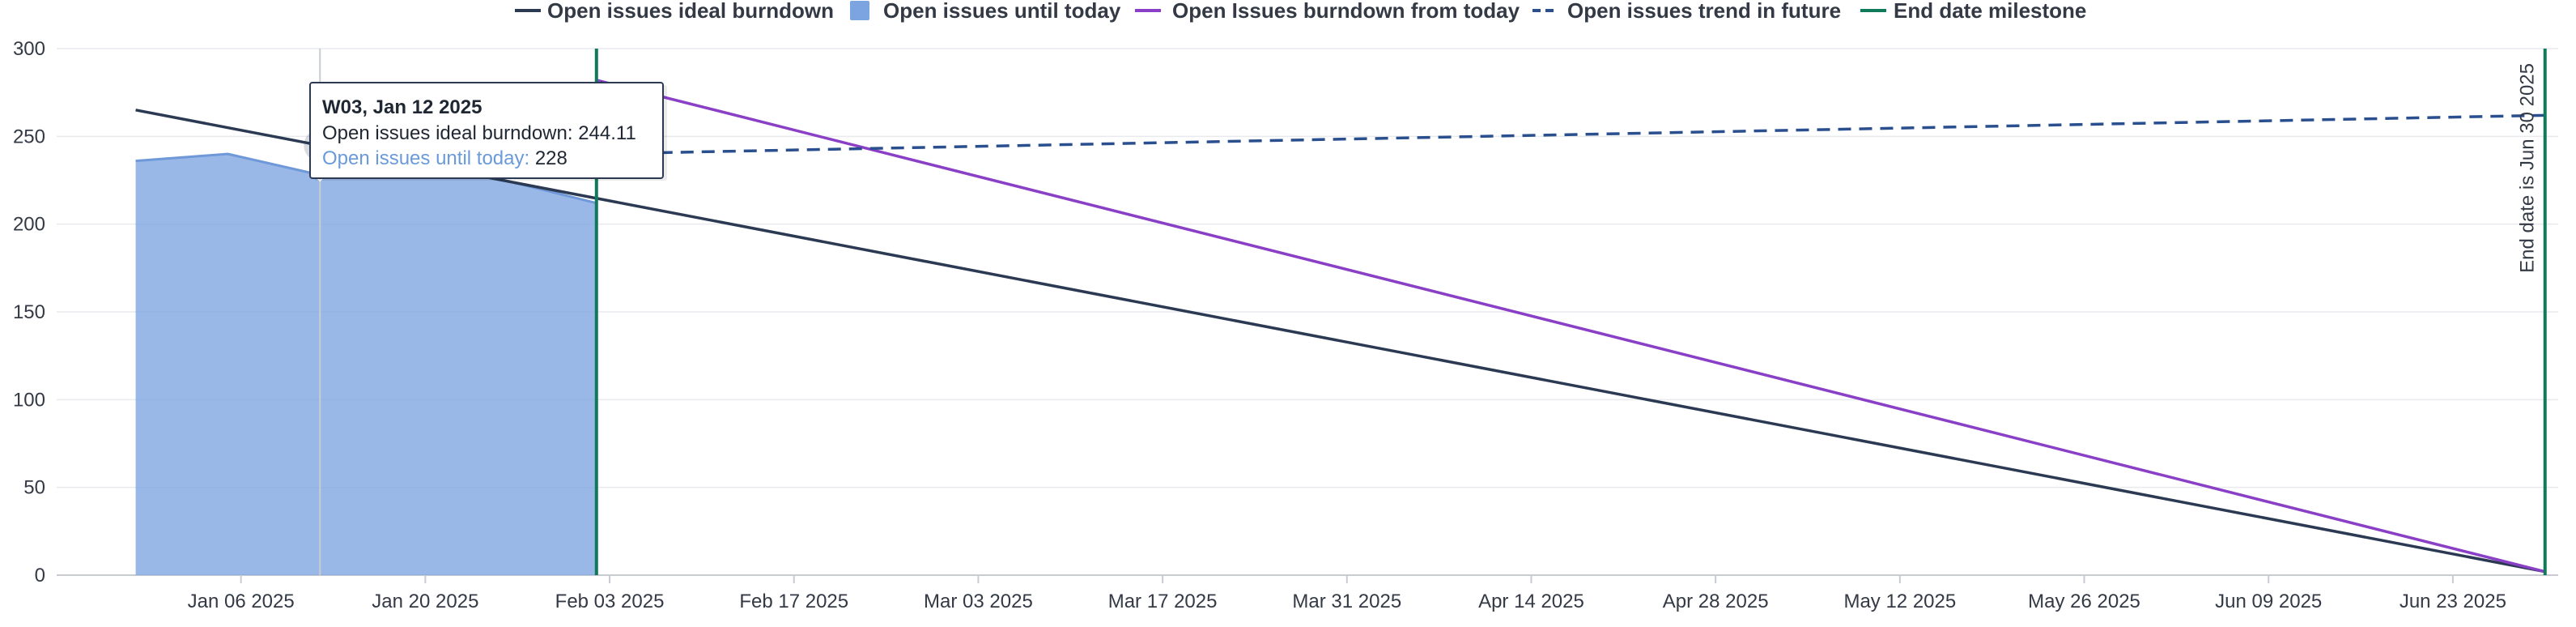 This screenshot has height=627, width=2576. What do you see at coordinates (1900, 601) in the screenshot?
I see `x-tick-label: May 12 2025` at bounding box center [1900, 601].